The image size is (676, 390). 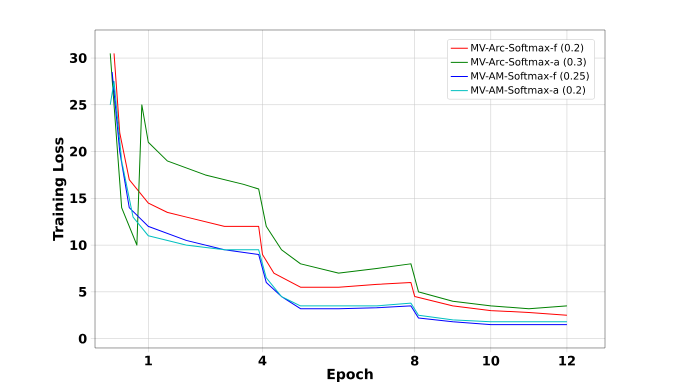 What do you see at coordinates (78, 105) in the screenshot?
I see `y-tick-label: 25` at bounding box center [78, 105].